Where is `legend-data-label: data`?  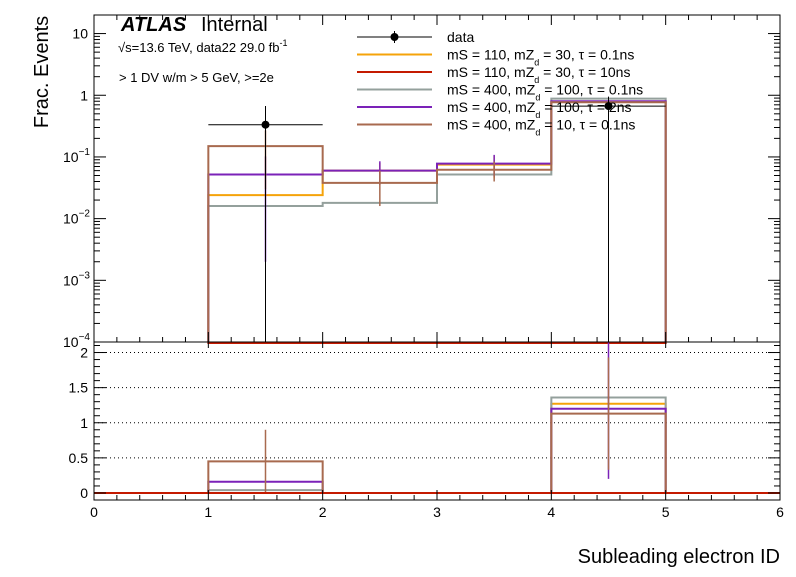
legend-data-label: data is located at coordinates (460, 37).